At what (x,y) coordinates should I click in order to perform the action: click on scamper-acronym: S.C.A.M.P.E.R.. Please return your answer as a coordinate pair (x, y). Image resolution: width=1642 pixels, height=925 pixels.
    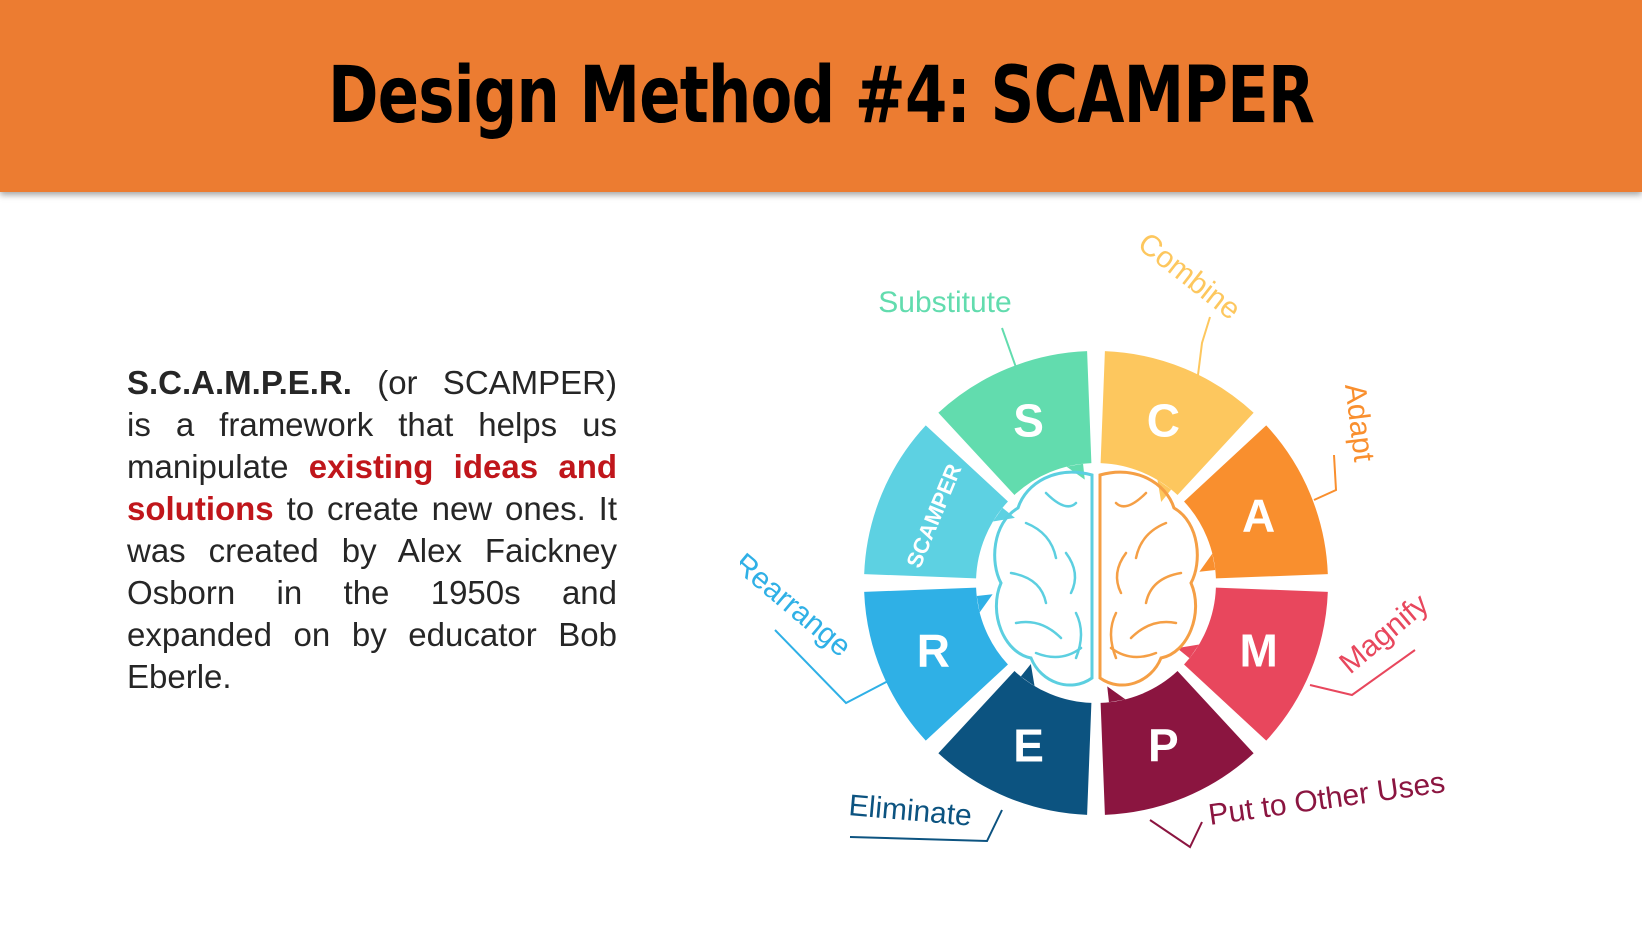
    Looking at the image, I should click on (239, 382).